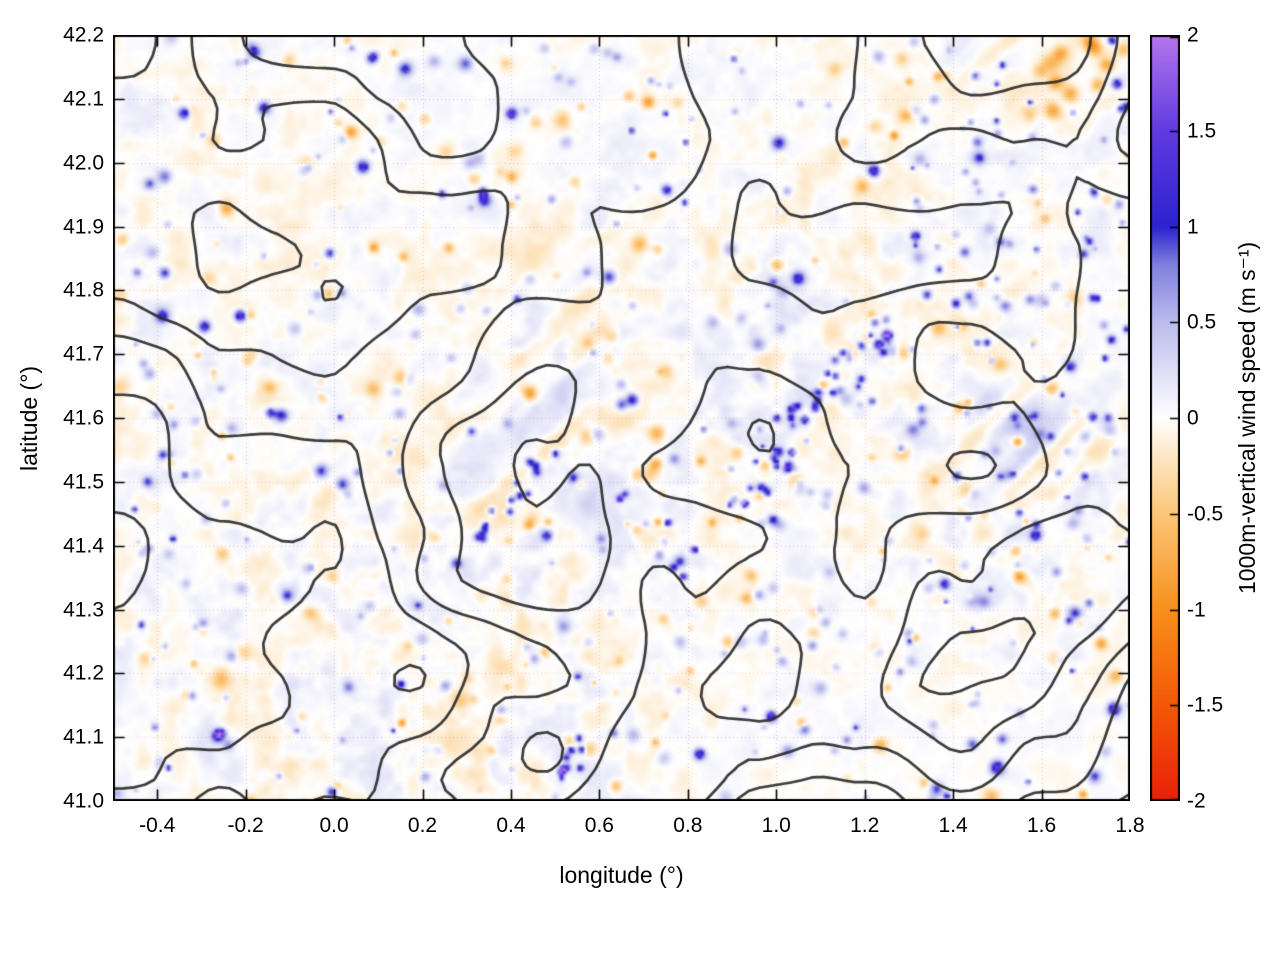 The image size is (1280, 960). I want to click on y-tick-label: 41.5, so click(83, 482).